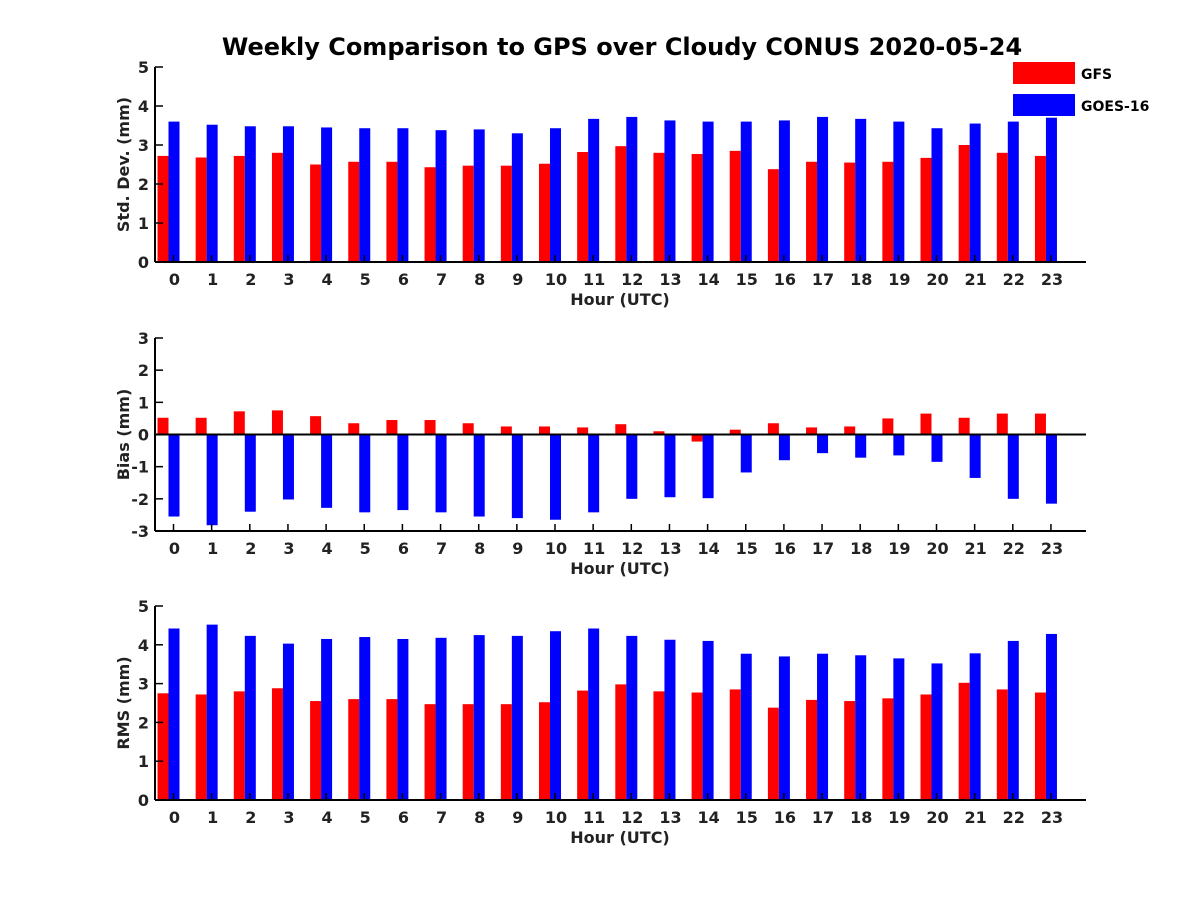 The height and width of the screenshot is (900, 1200). Describe the element at coordinates (899, 279) in the screenshot. I see `stddev-xtick-label: 19` at that location.